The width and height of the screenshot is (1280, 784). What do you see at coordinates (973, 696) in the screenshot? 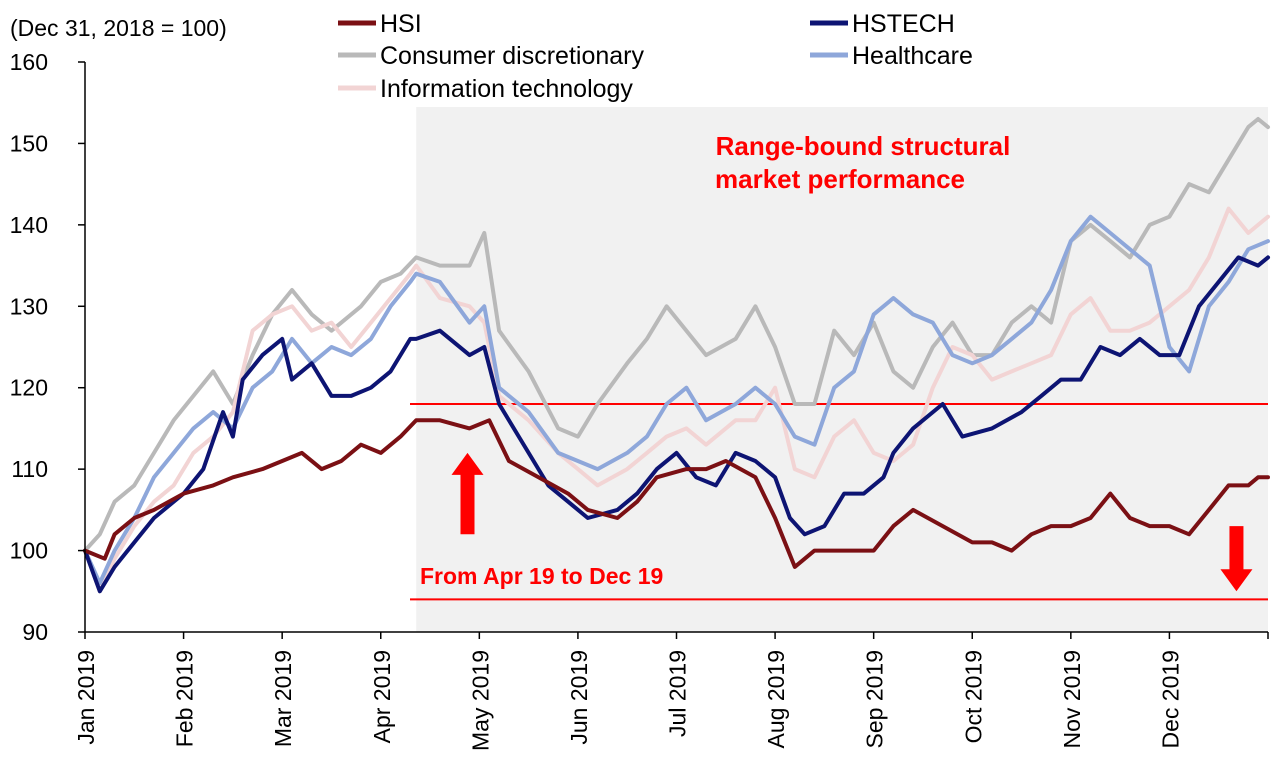
I see `x-tick-label: Oct 2019` at bounding box center [973, 696].